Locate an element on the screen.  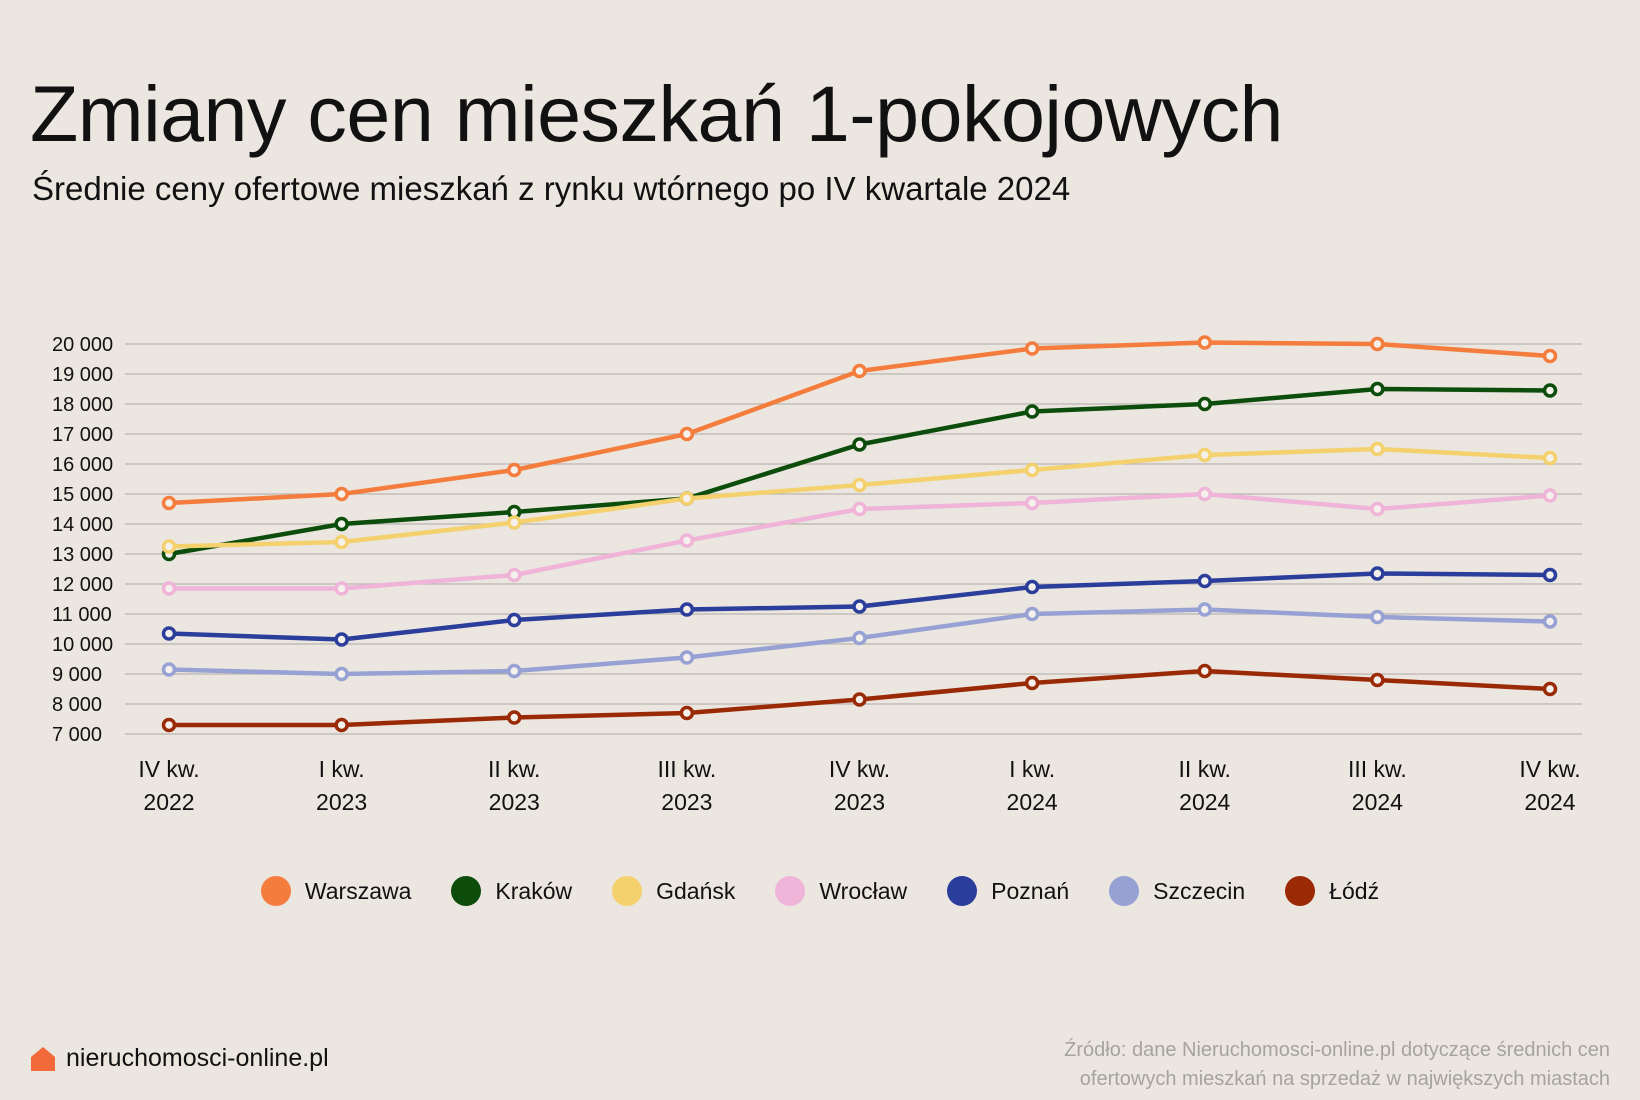
legend-label: Poznań is located at coordinates (1030, 890).